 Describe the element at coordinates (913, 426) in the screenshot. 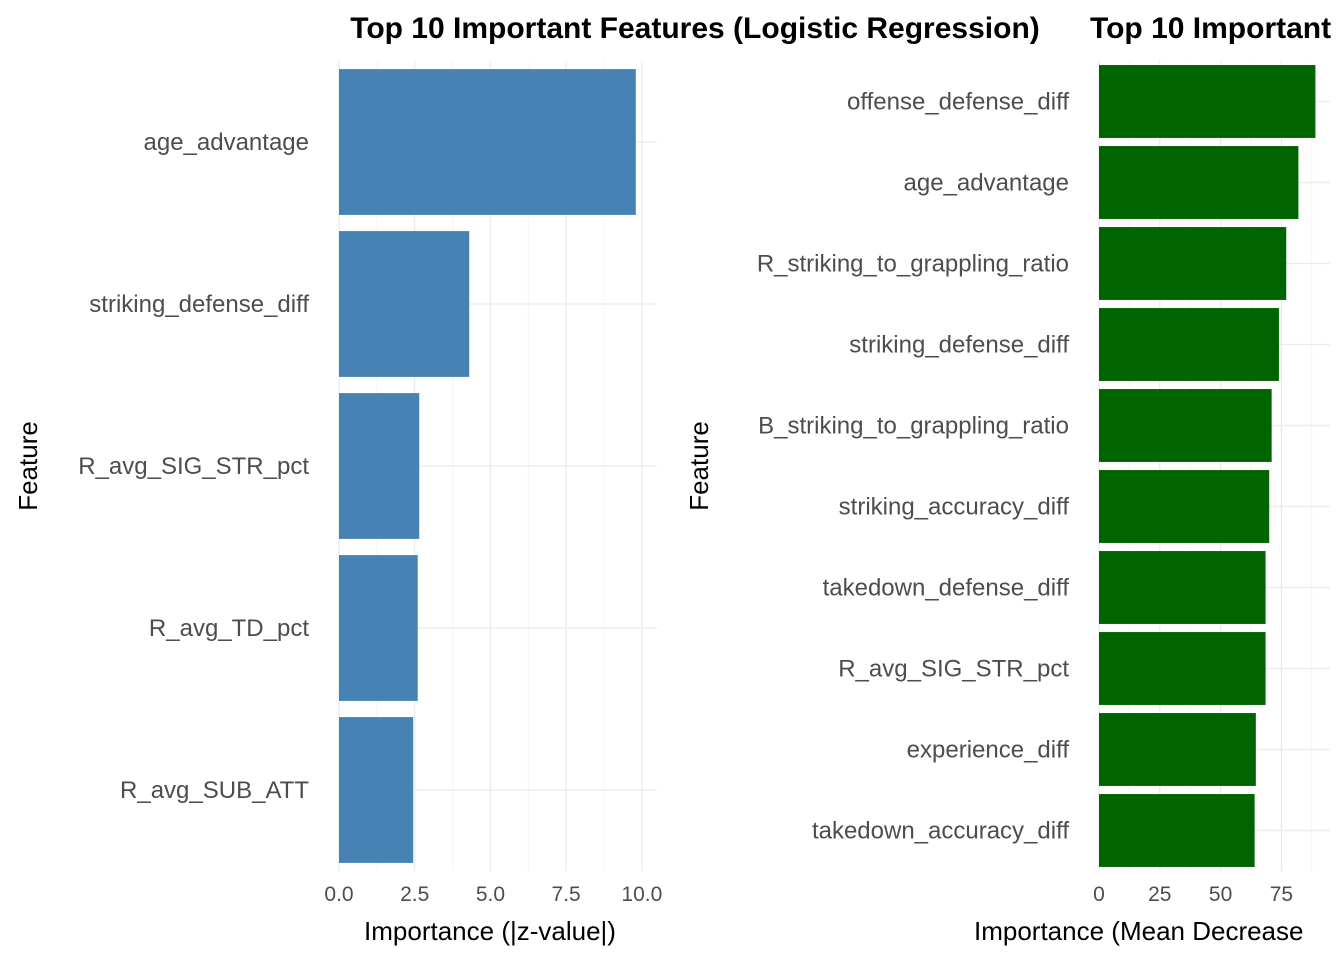

I see `y-tick-label: B_striking_to_grappling_ratio` at that location.